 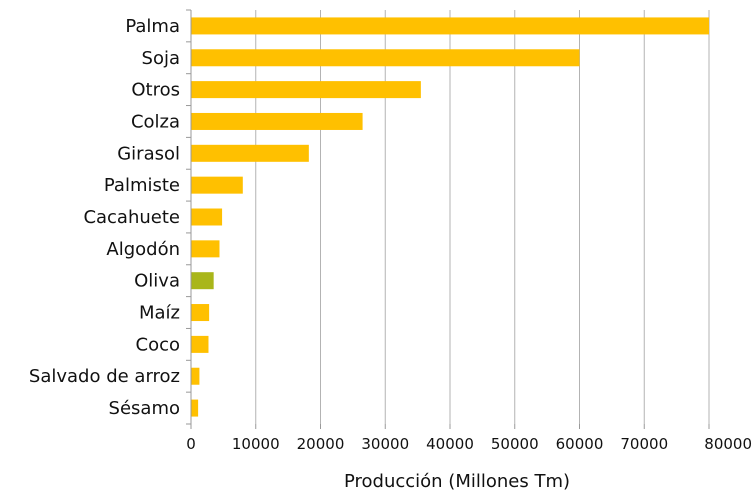 What do you see at coordinates (155, 90) in the screenshot?
I see `category-label: Otros` at bounding box center [155, 90].